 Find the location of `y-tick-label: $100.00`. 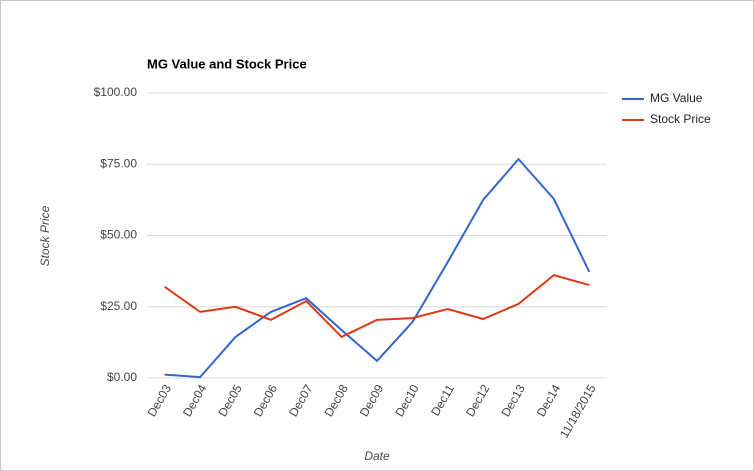

y-tick-label: $100.00 is located at coordinates (116, 92).